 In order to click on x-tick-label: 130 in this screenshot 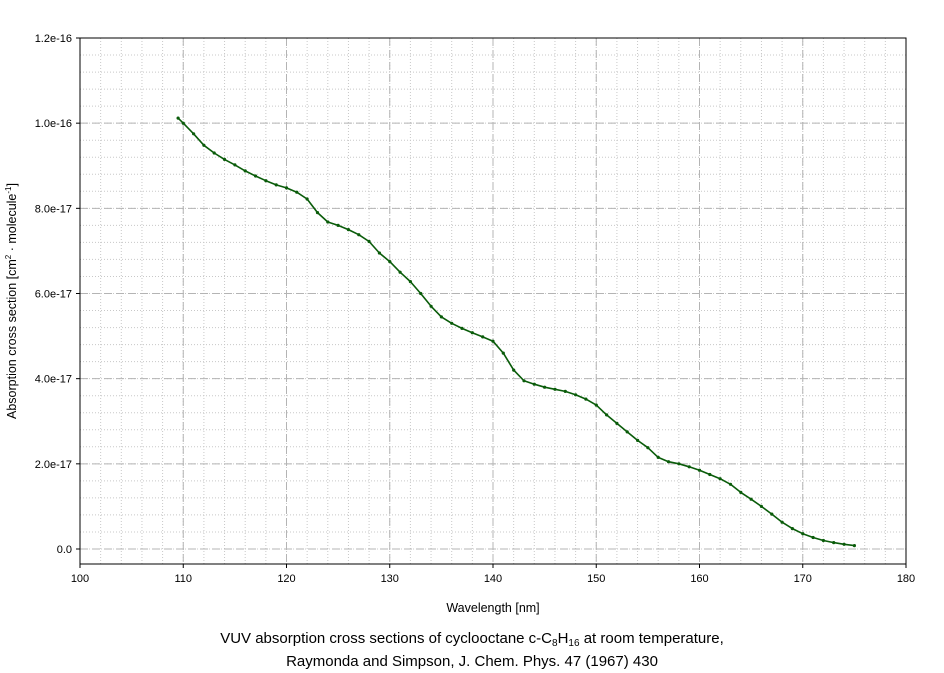, I will do `click(390, 579)`.